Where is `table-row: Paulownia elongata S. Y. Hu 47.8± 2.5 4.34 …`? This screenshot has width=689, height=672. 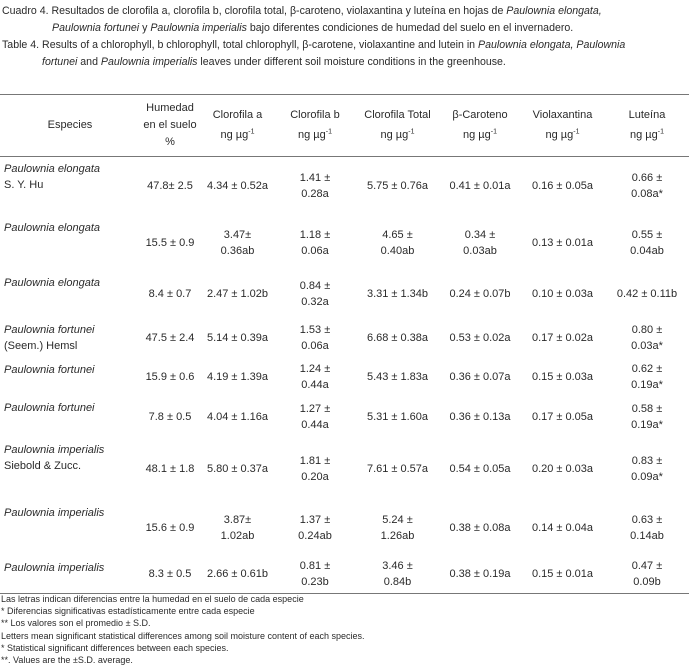
table-row: Paulownia elongata S. Y. Hu 47.8± 2.5 4.34 … is located at coordinates (344, 186).